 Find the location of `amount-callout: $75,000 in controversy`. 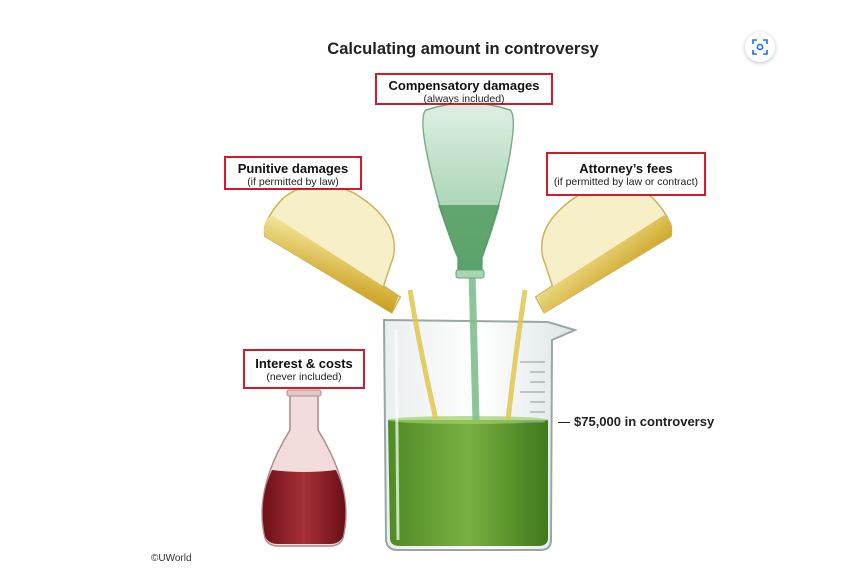

amount-callout: $75,000 in controversy is located at coordinates (636, 421).